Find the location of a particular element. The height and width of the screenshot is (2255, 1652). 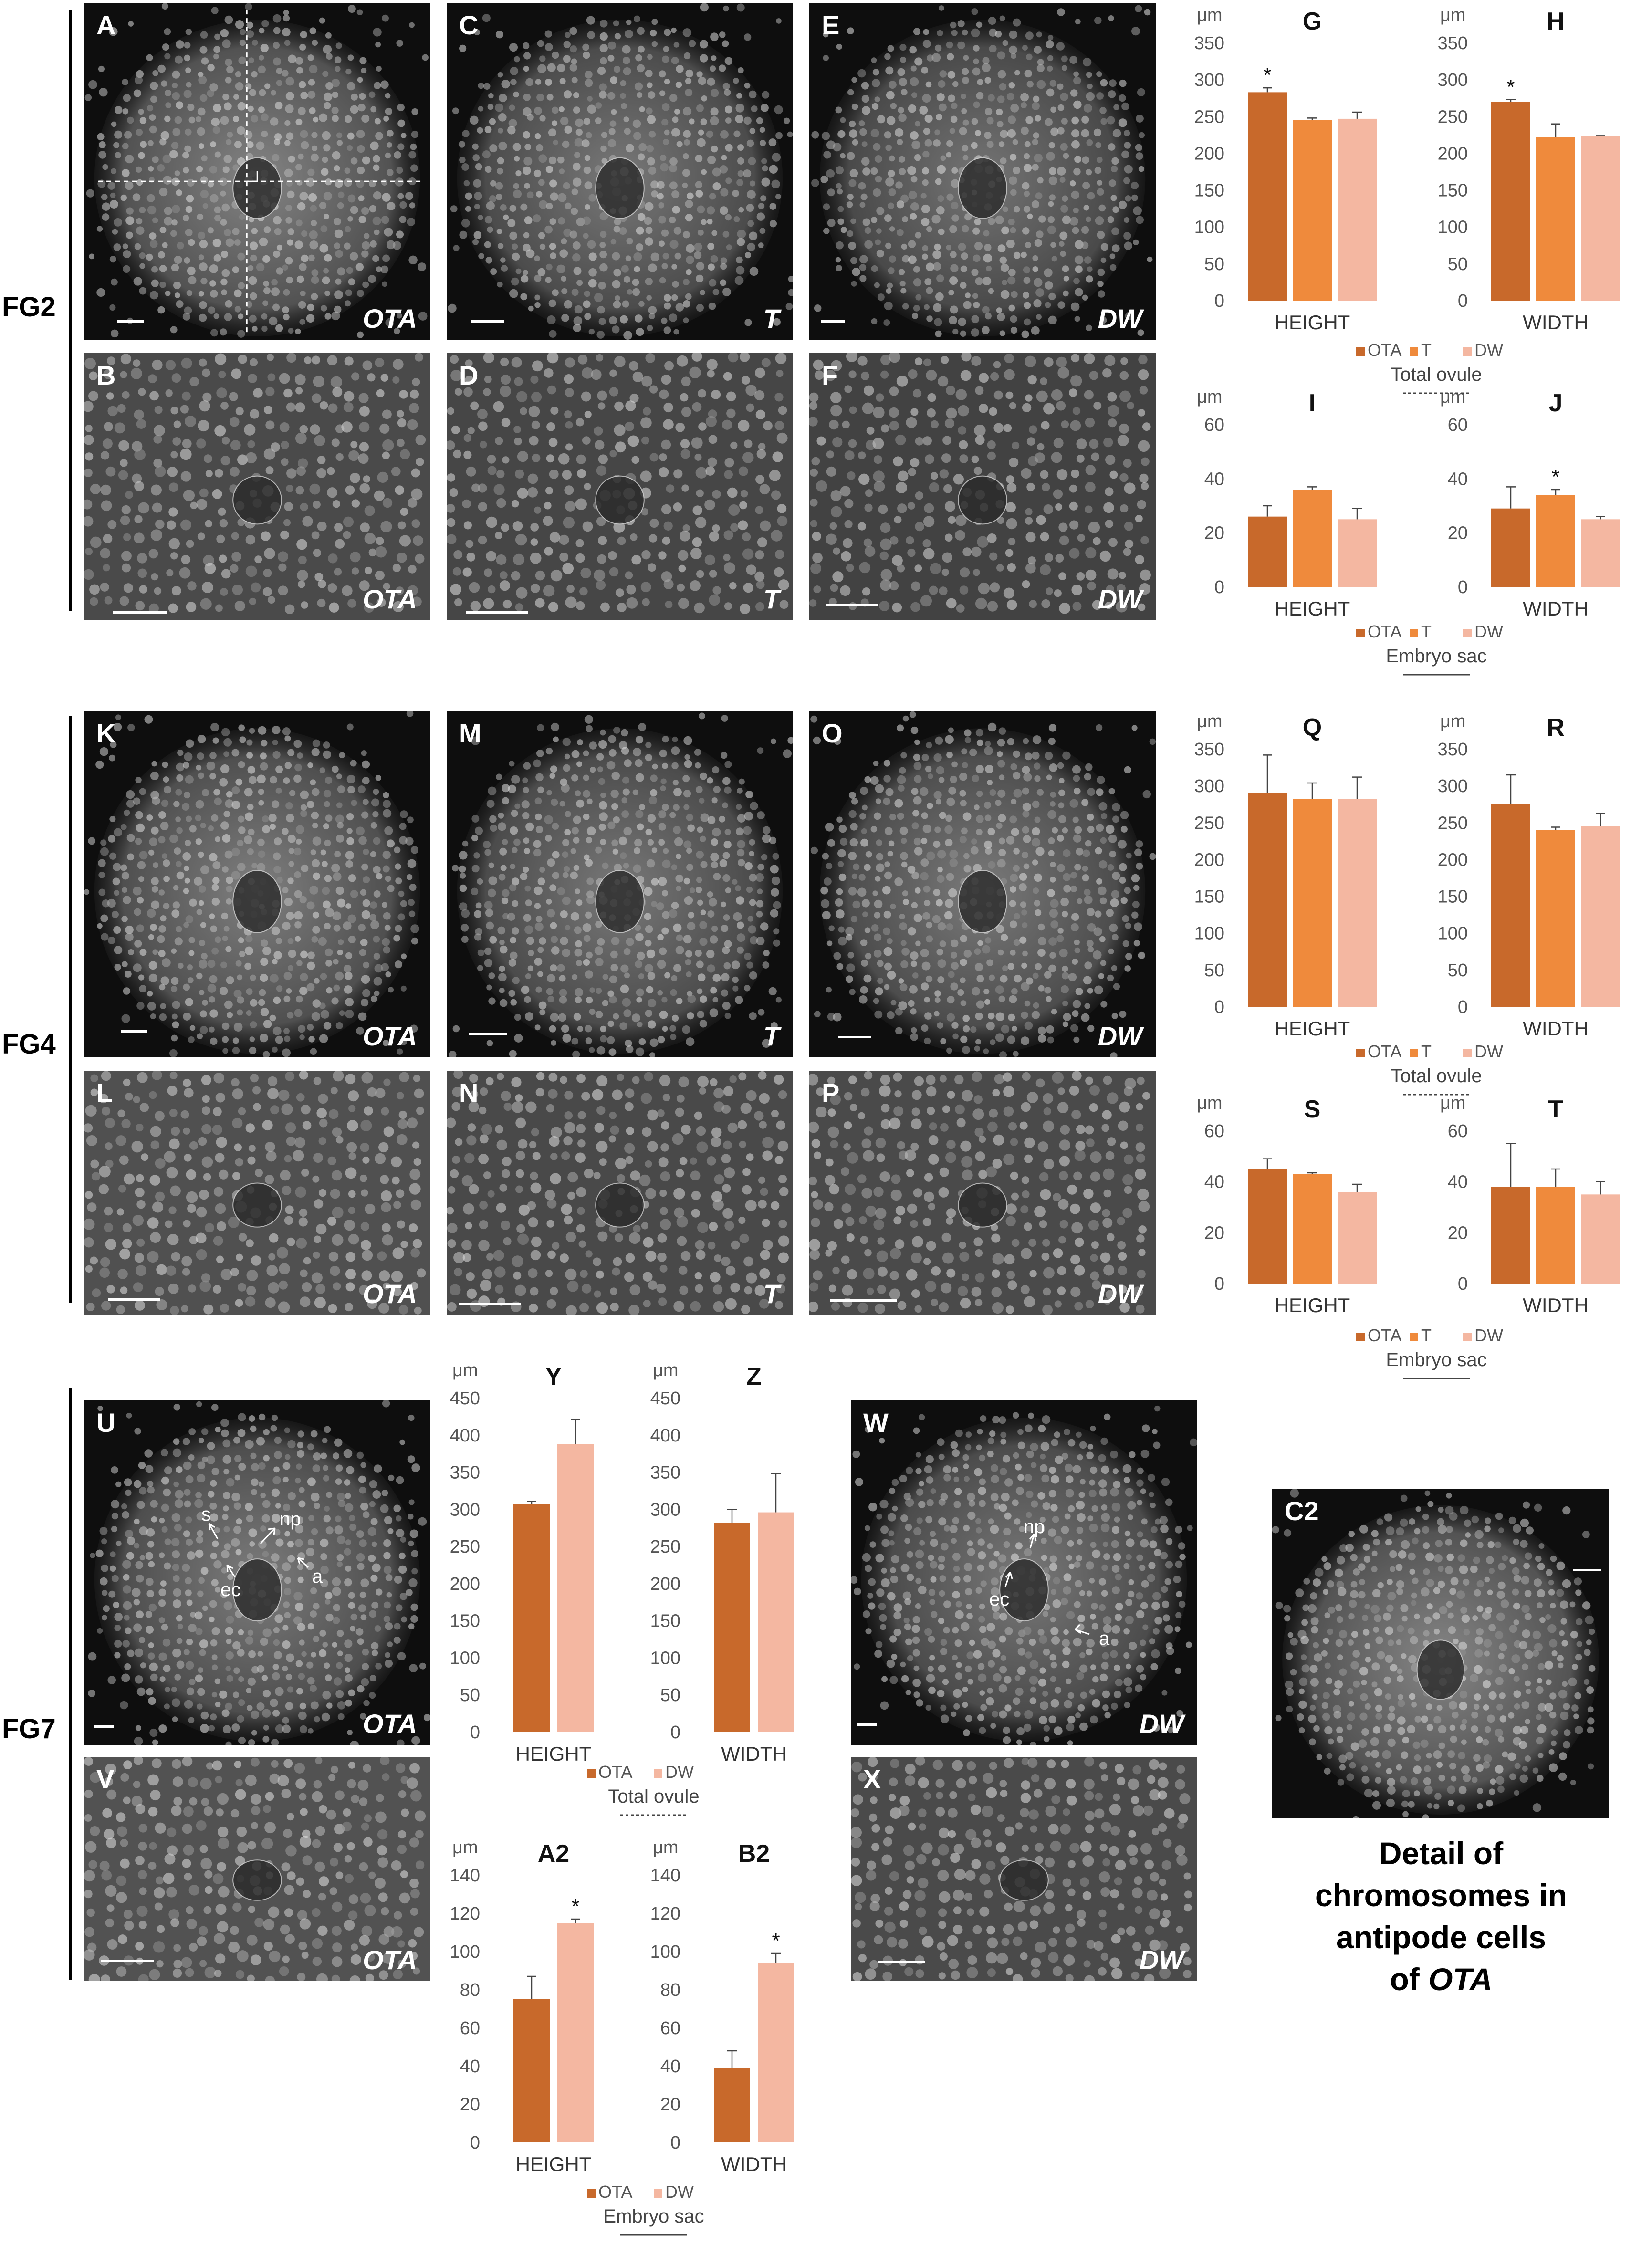

genotype-label: T is located at coordinates (771, 318).